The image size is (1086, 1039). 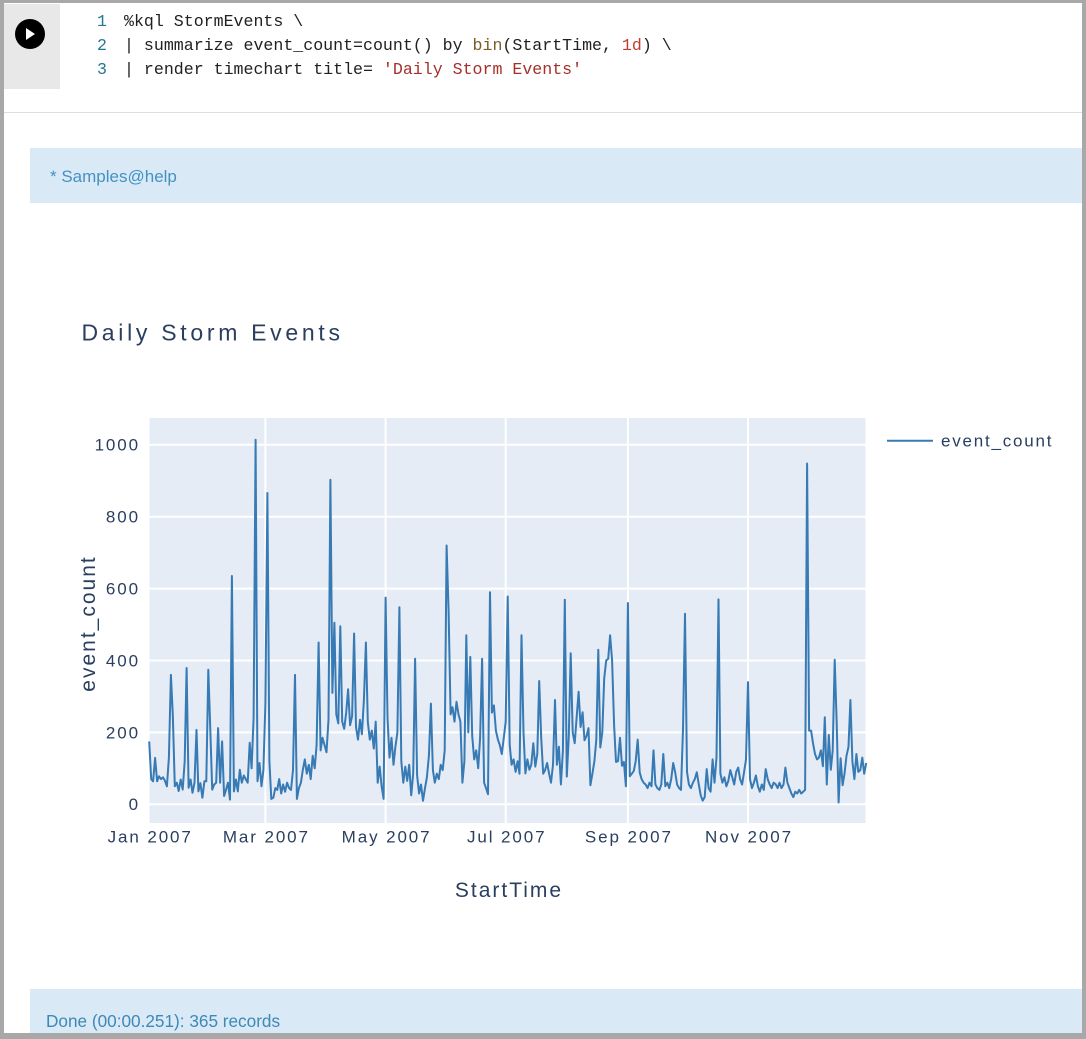 What do you see at coordinates (266, 837) in the screenshot?
I see `svg-text: Mar 2007` at bounding box center [266, 837].